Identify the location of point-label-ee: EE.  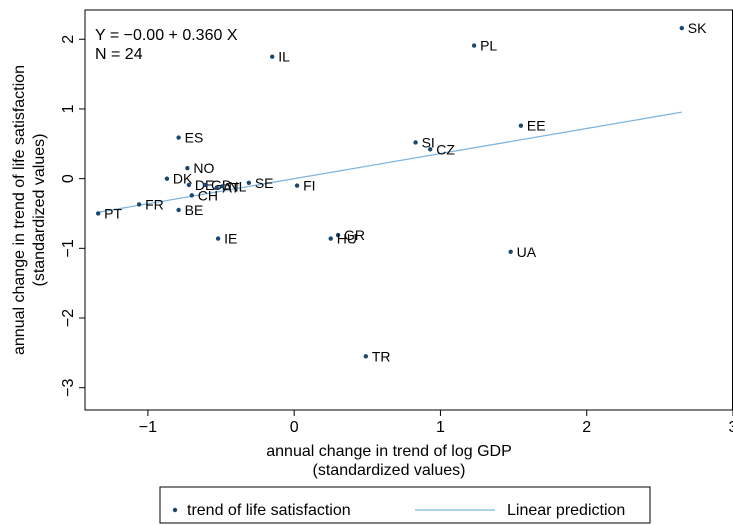
(536, 126).